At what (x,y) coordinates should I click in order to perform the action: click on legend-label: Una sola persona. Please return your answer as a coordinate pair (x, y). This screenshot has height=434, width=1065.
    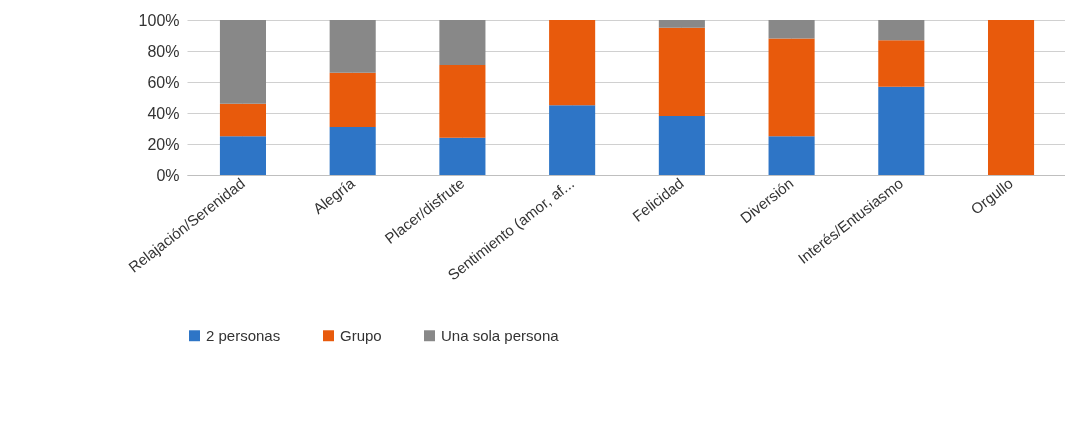
    Looking at the image, I should click on (500, 335).